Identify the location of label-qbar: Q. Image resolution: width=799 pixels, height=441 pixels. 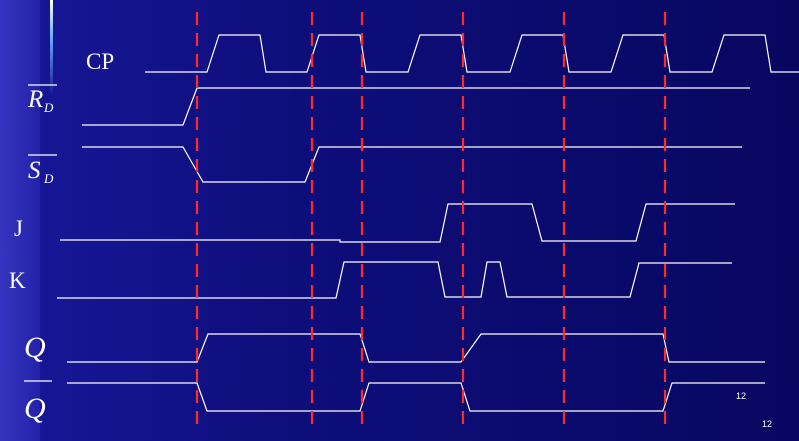
(35, 408).